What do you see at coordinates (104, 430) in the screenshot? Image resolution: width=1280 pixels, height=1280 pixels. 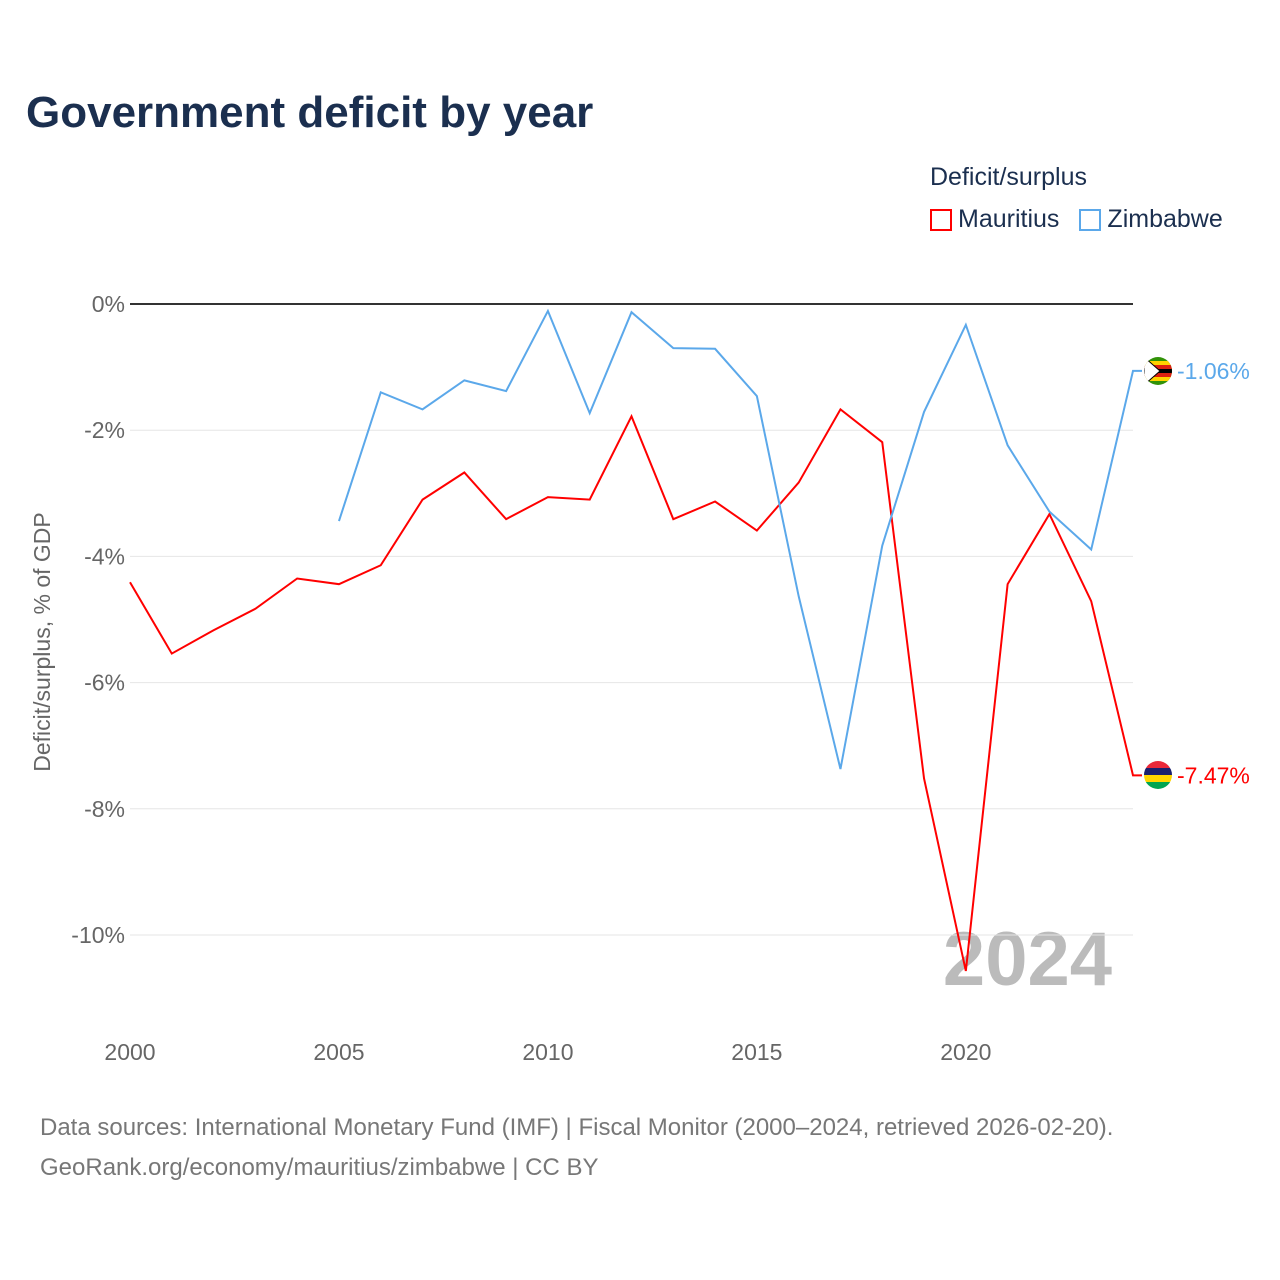 I see `y-tick-label: -2%` at bounding box center [104, 430].